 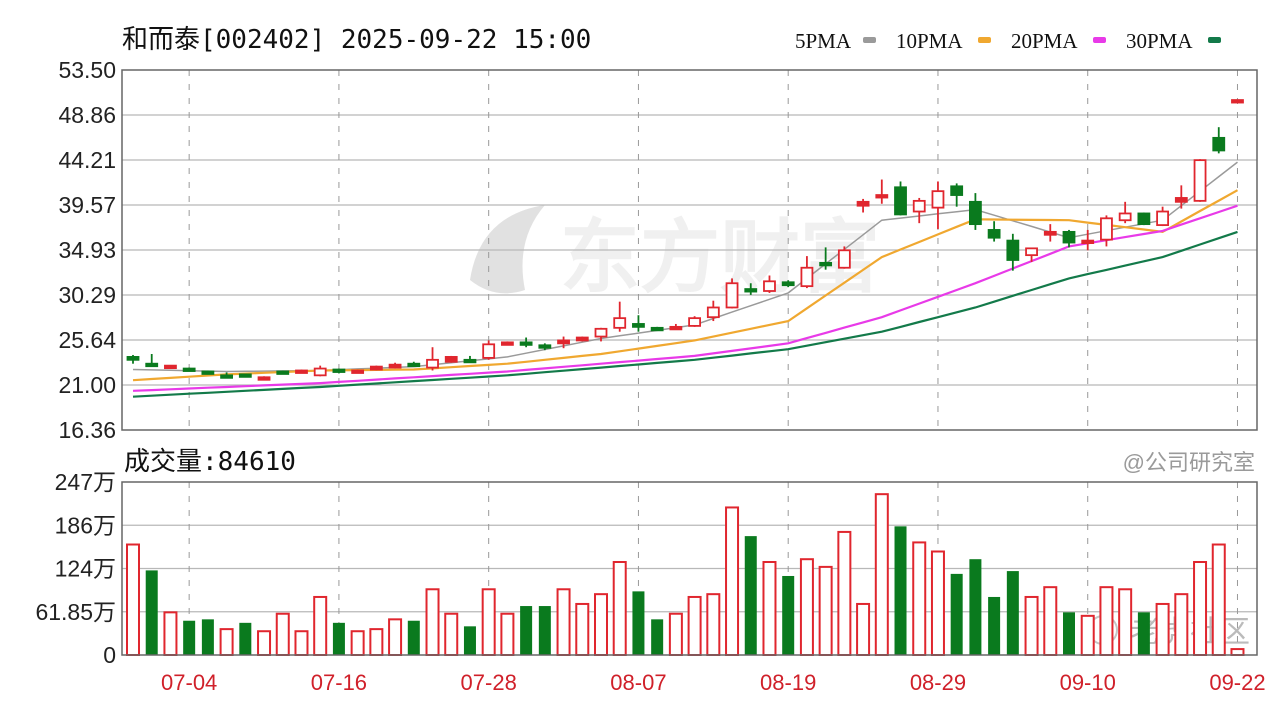 What do you see at coordinates (823, 41) in the screenshot?
I see `legend-label: 5PMA` at bounding box center [823, 41].